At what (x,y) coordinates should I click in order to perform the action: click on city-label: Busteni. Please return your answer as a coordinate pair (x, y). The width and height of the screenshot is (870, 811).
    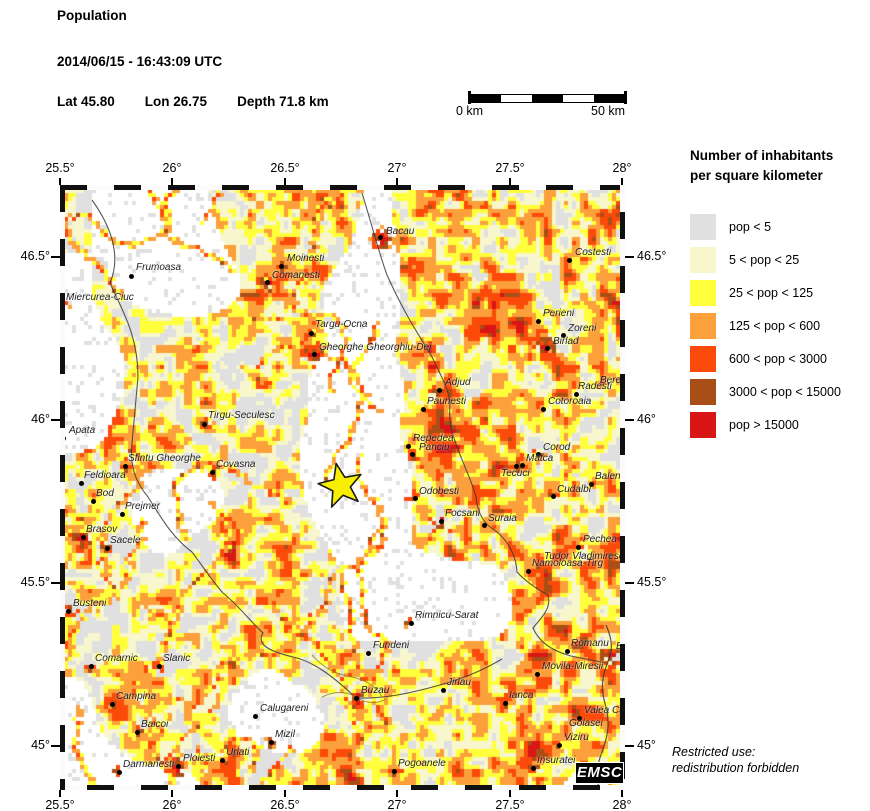
    Looking at the image, I should click on (90, 603).